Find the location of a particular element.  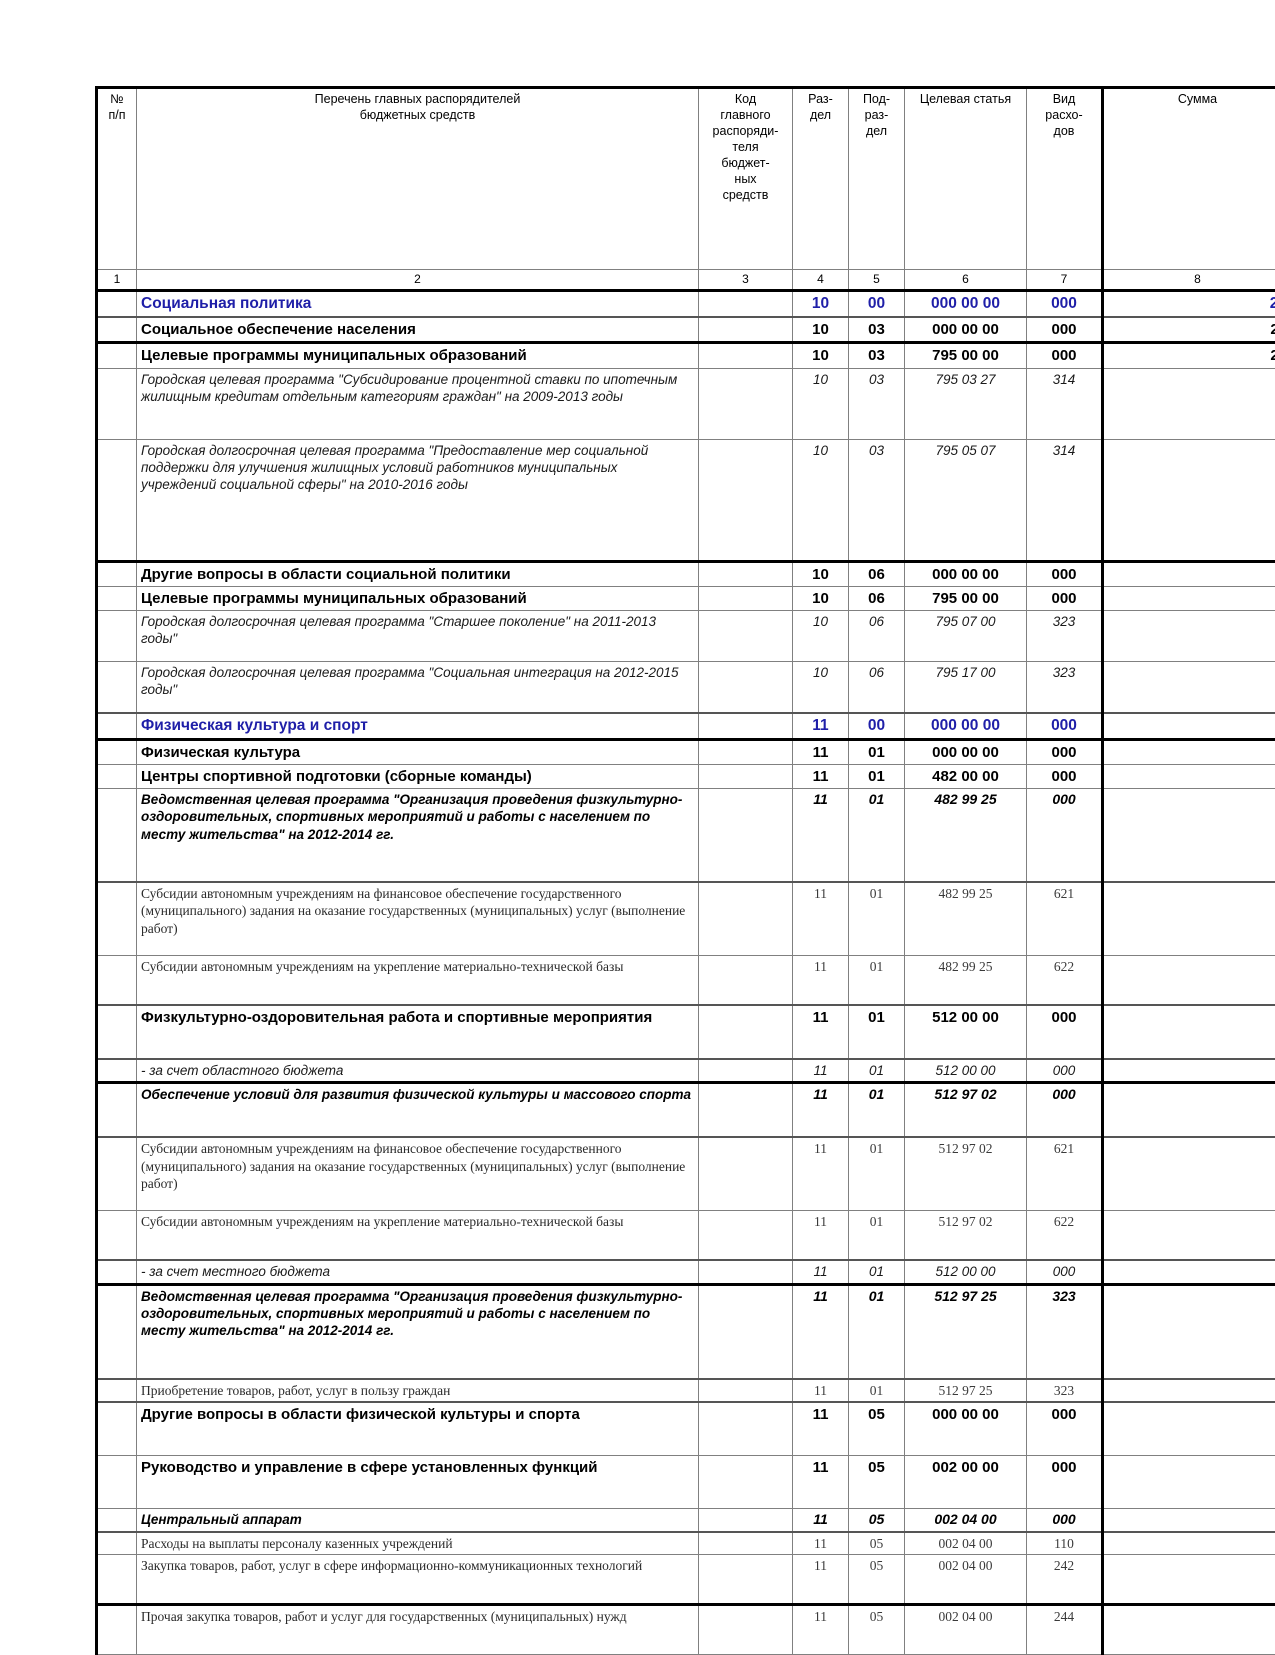

row-vid: 000 is located at coordinates (1065, 776).